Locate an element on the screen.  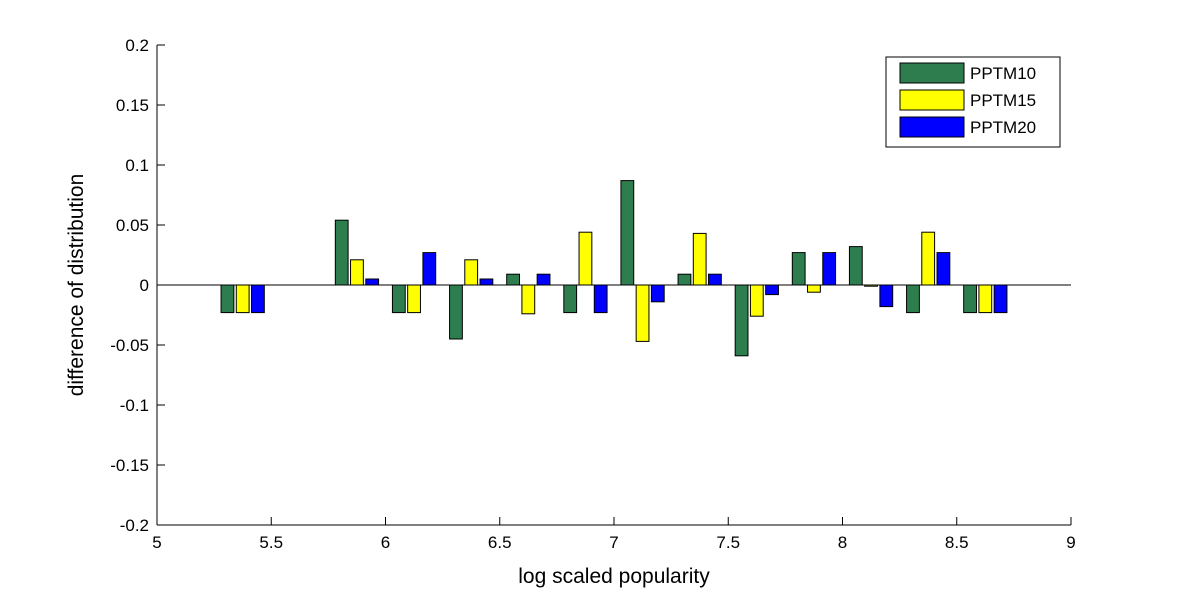
x-tick-label: 7.5 is located at coordinates (728, 542).